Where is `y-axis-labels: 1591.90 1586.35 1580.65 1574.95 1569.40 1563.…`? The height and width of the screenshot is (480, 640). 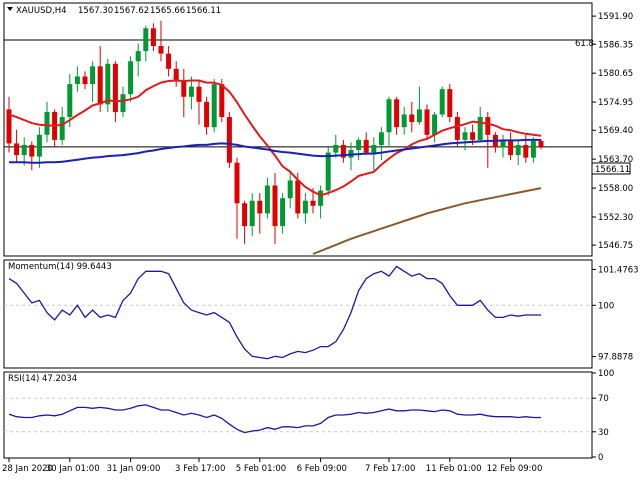
y-axis-labels: 1591.90 1586.35 1580.65 1574.95 1569.40 1563.… is located at coordinates (615, 237).